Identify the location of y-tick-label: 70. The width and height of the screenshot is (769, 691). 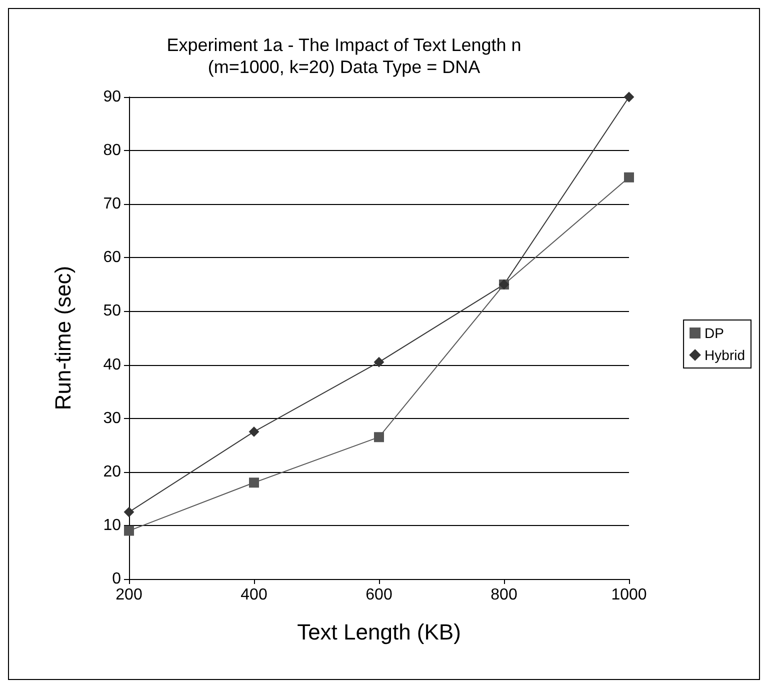
(112, 204).